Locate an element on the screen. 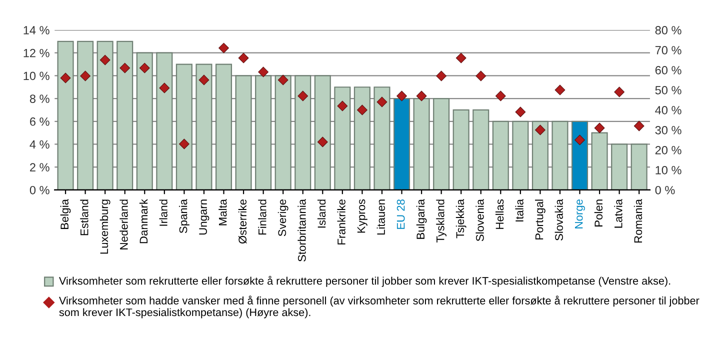 The width and height of the screenshot is (719, 341). x-tick-label: Tyskland is located at coordinates (441, 221).